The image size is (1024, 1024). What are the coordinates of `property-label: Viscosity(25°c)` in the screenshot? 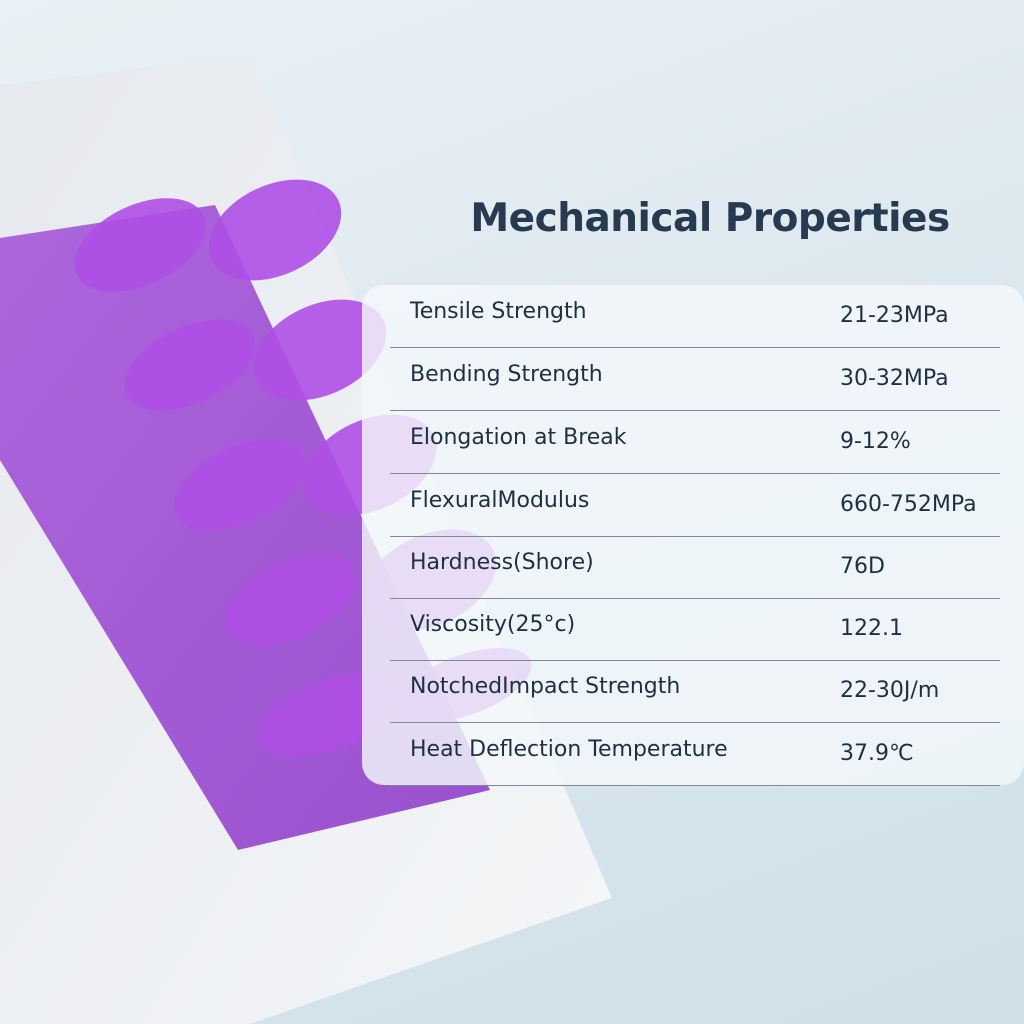 It's located at (493, 624).